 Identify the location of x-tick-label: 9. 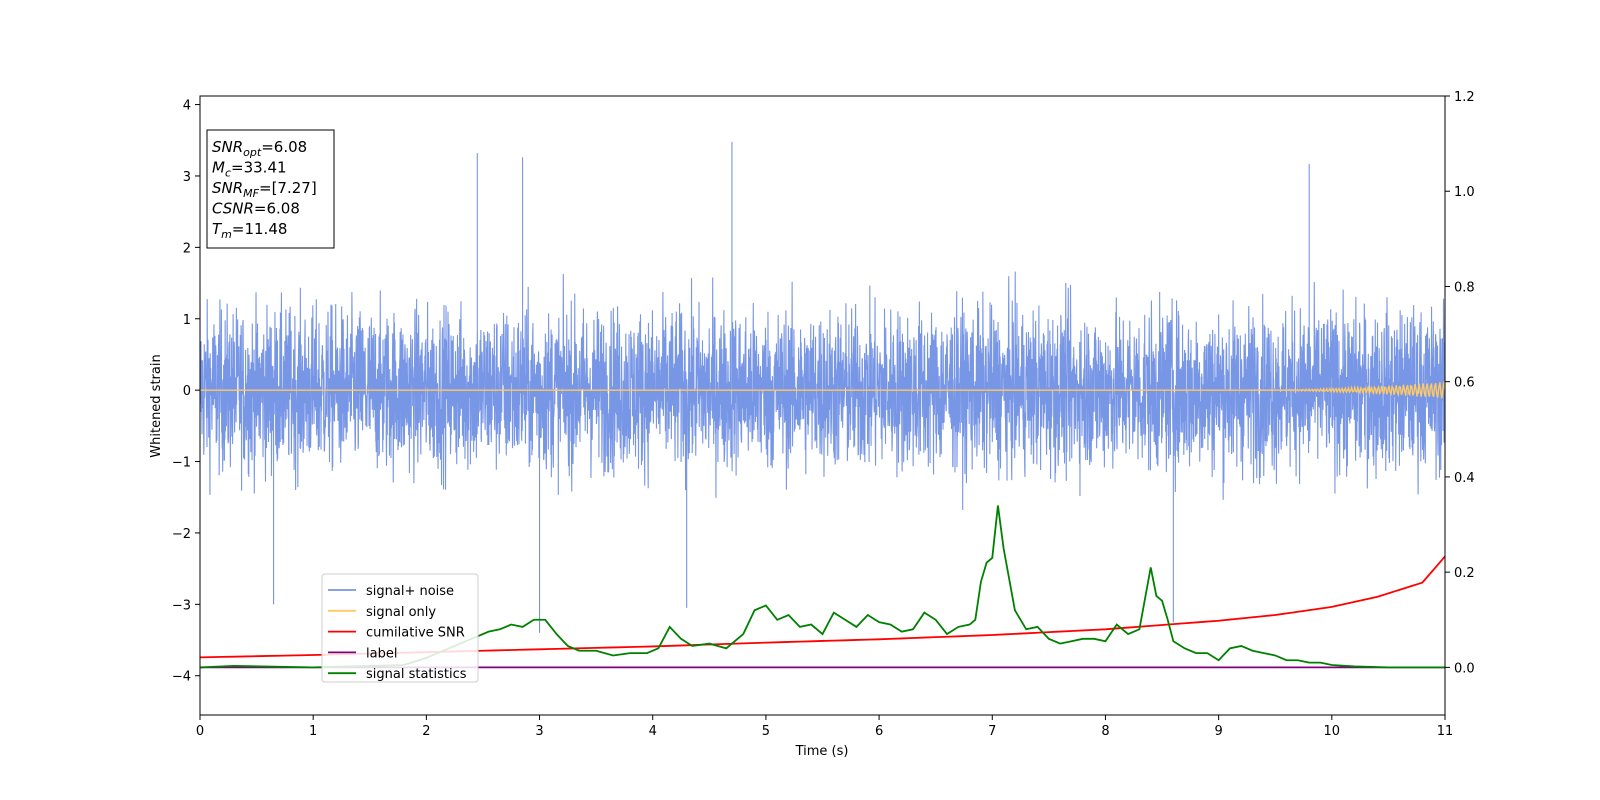
(1218, 731).